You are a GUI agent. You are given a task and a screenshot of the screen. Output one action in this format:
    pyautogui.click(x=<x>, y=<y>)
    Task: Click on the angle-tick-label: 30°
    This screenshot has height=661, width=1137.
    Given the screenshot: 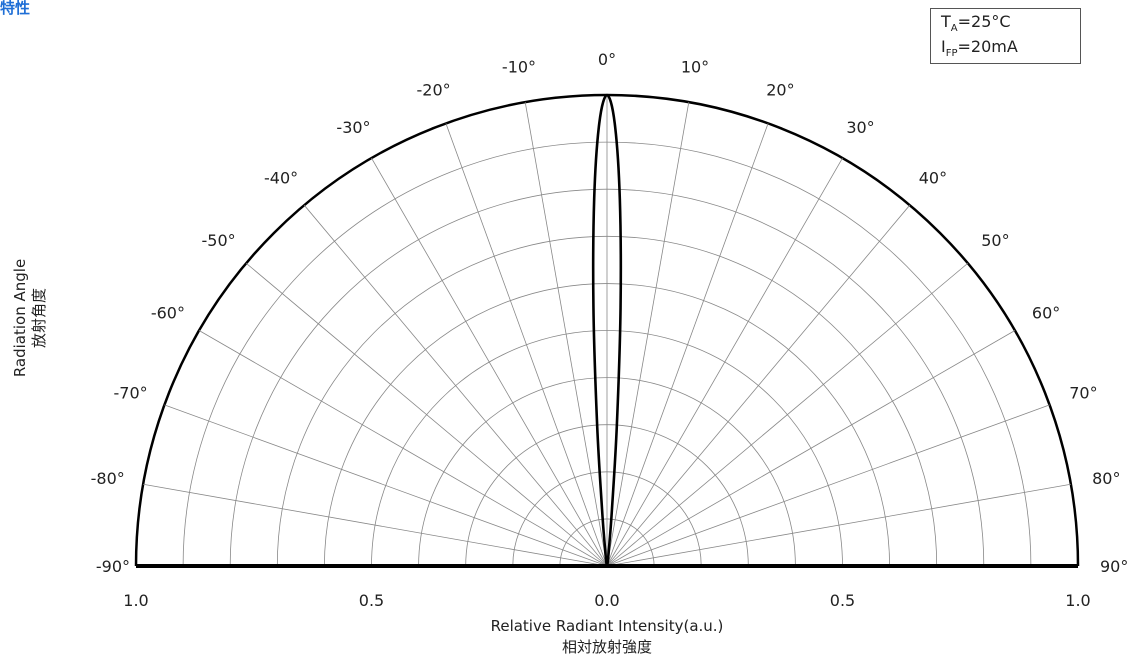 What is the action you would take?
    pyautogui.click(x=860, y=127)
    